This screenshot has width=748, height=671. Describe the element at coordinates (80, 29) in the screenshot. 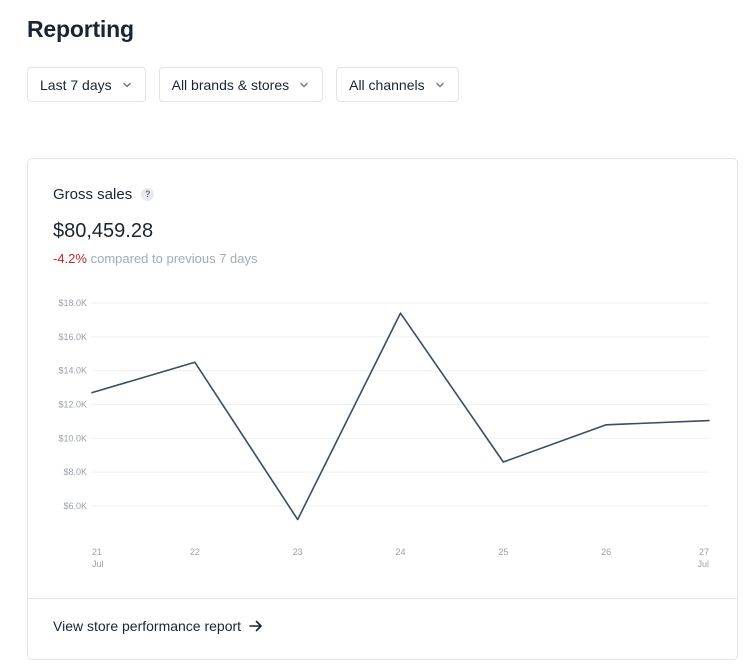

I see `page-title: Reporting` at that location.